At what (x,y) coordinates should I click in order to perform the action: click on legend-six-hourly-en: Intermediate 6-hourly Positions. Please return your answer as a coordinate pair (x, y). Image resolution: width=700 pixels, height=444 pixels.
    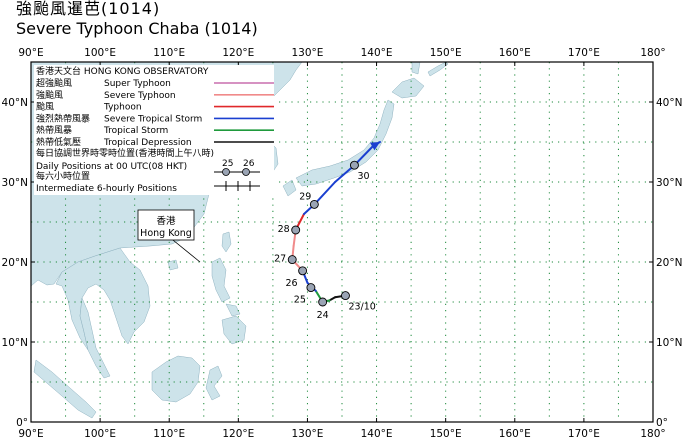
    Looking at the image, I should click on (106, 189).